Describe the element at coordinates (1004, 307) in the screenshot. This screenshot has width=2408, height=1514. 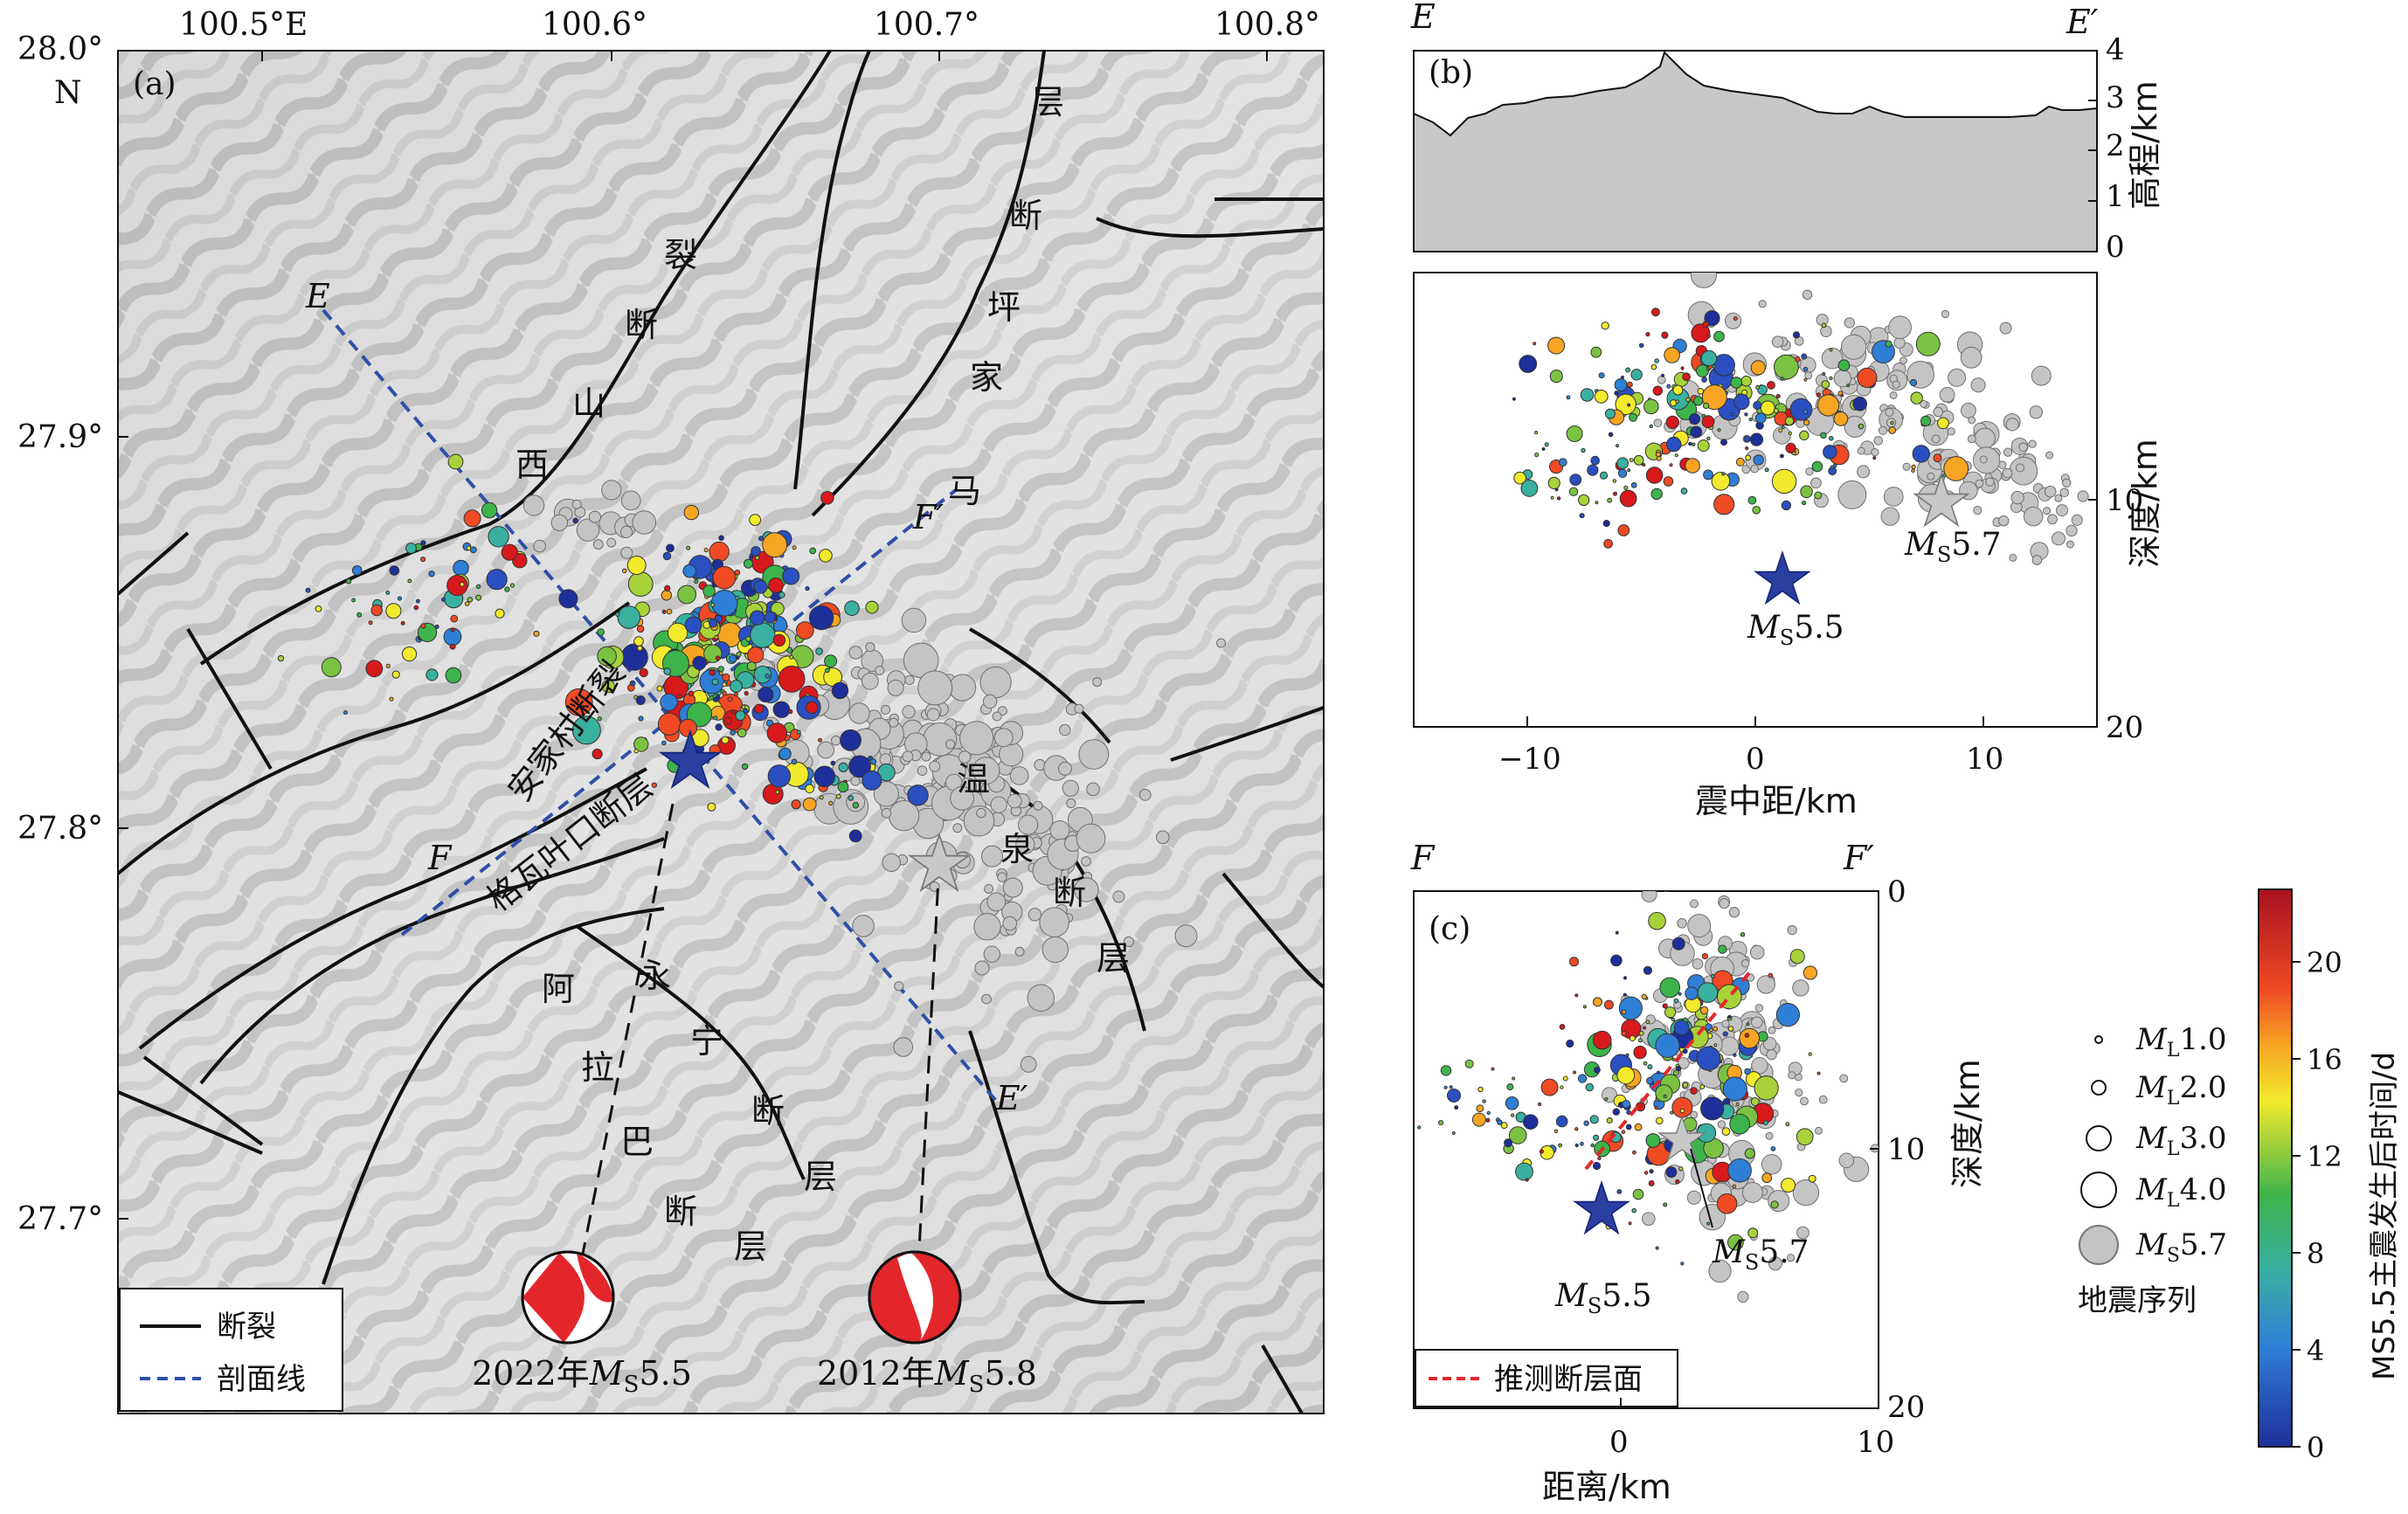
I see `svg-text: 坪` at that location.